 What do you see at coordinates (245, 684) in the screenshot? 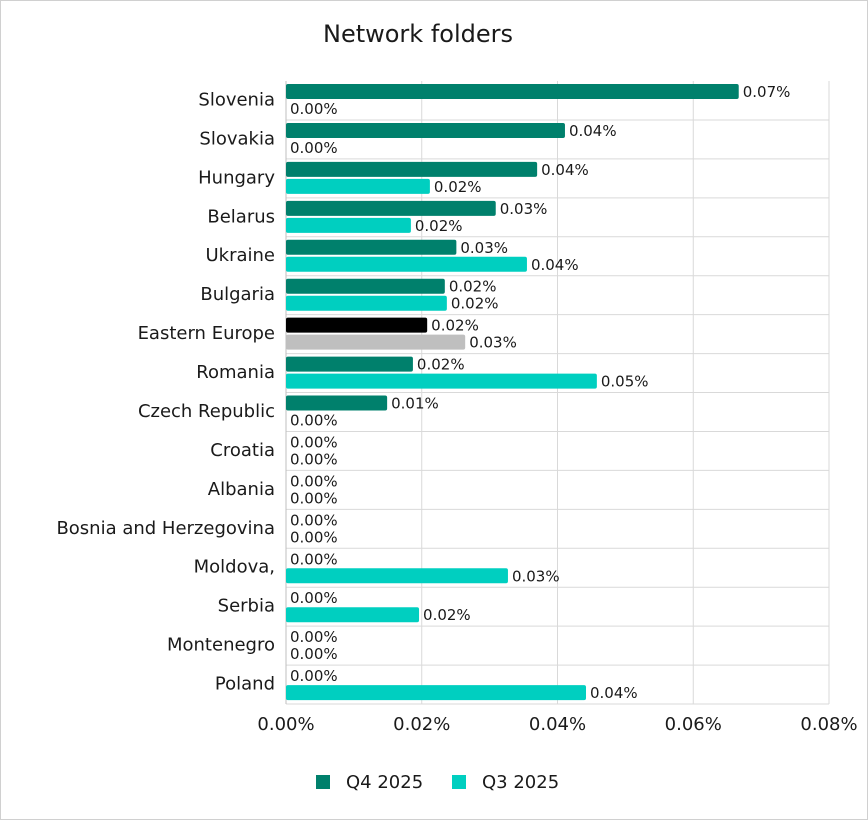
I see `y-tick-label: Poland` at bounding box center [245, 684].